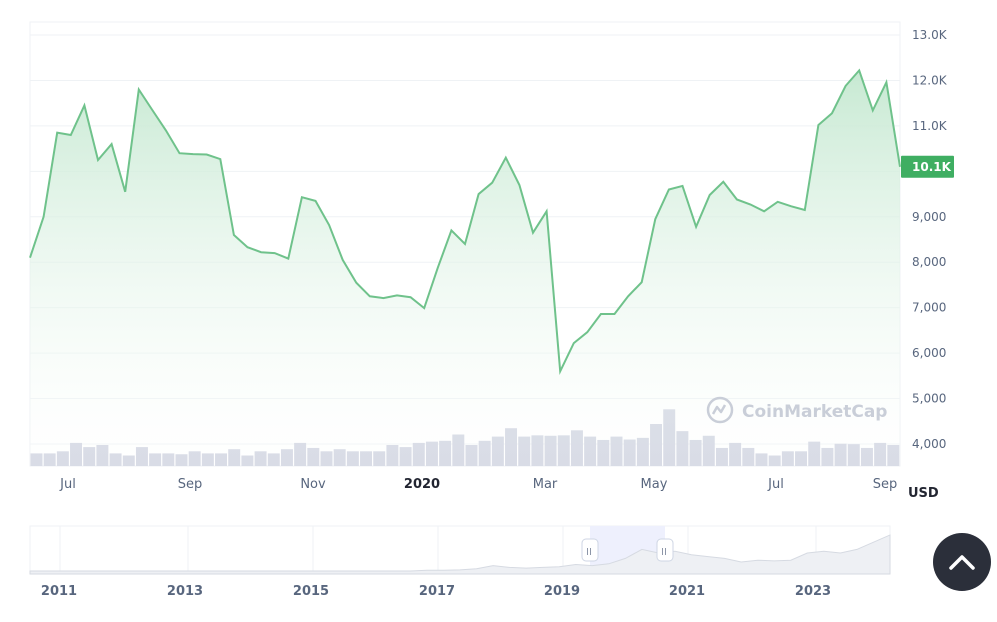  I want to click on navigator-year-label: 2015, so click(311, 591).